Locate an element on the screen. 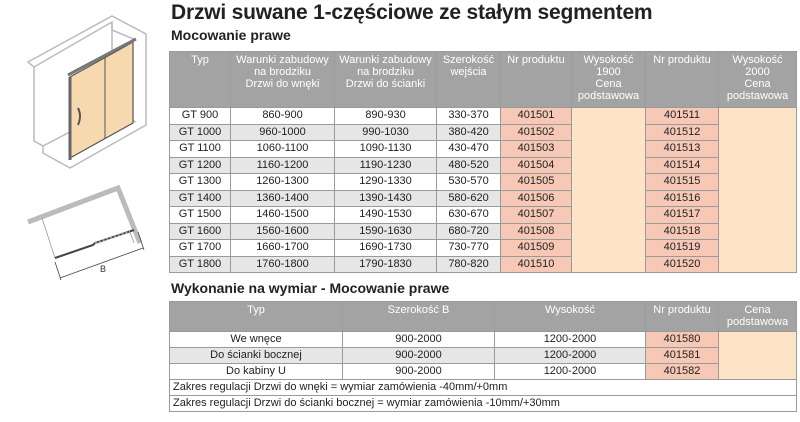 The height and width of the screenshot is (422, 800). product-number-cell: 401581 is located at coordinates (682, 355).